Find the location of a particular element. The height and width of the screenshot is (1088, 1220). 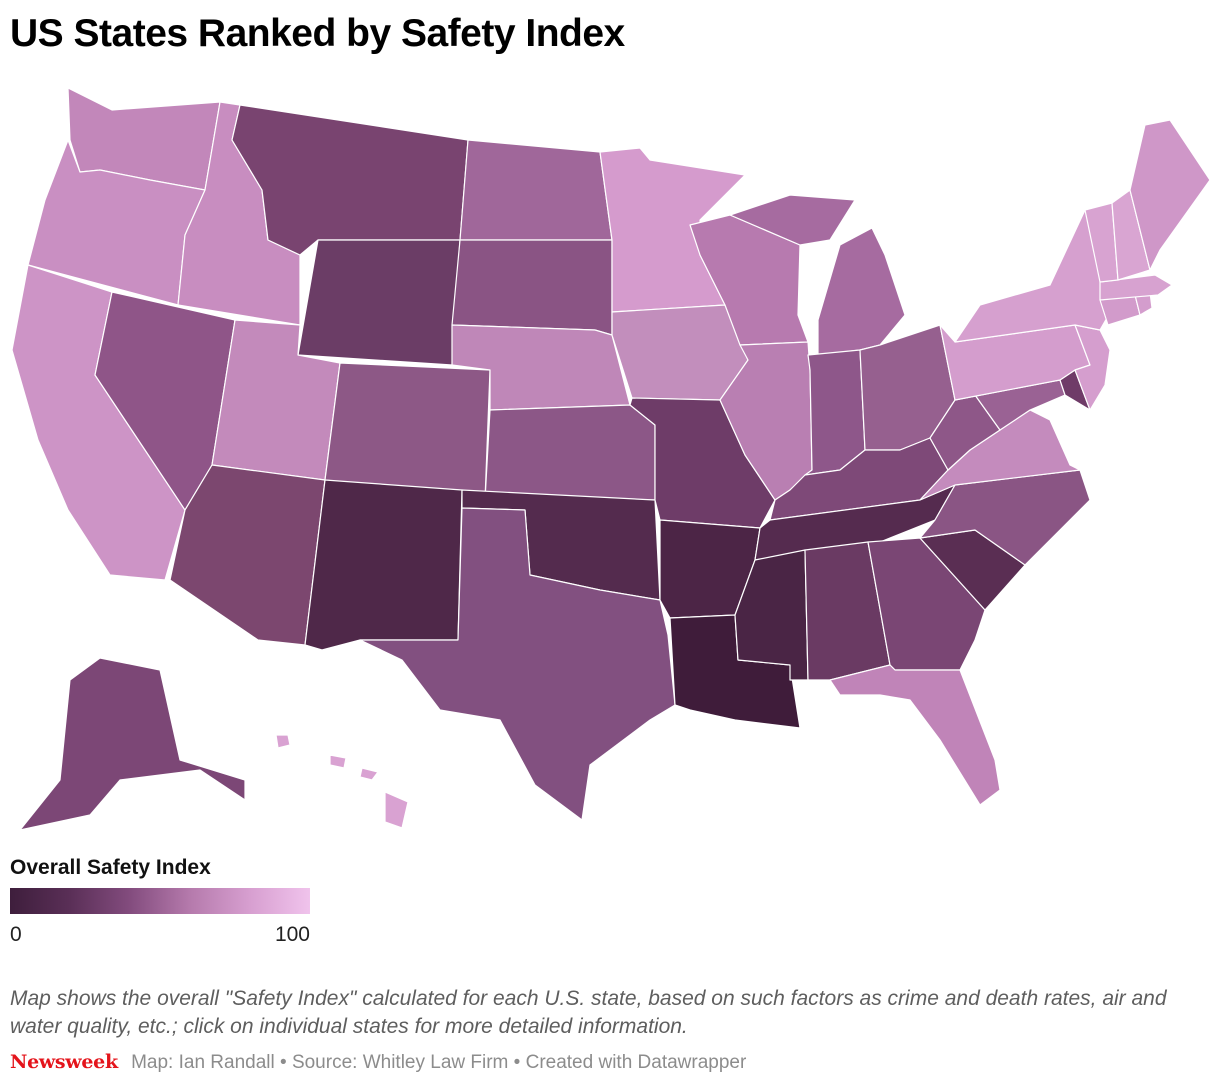

state-wyoming: Wyoming is located at coordinates (379, 302).